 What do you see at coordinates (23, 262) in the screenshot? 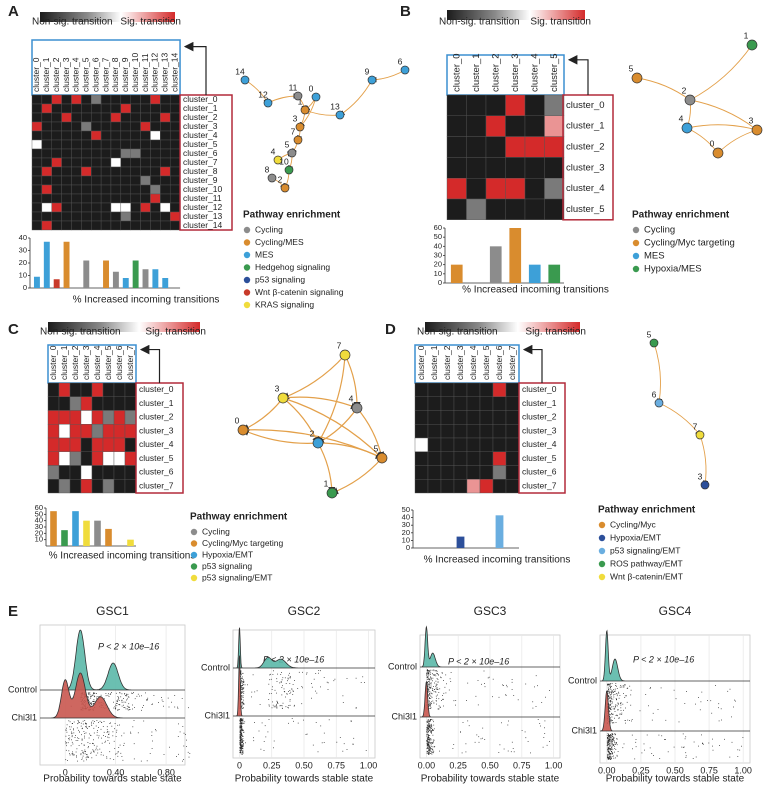
I see `y-tick-label: 20` at bounding box center [23, 262].